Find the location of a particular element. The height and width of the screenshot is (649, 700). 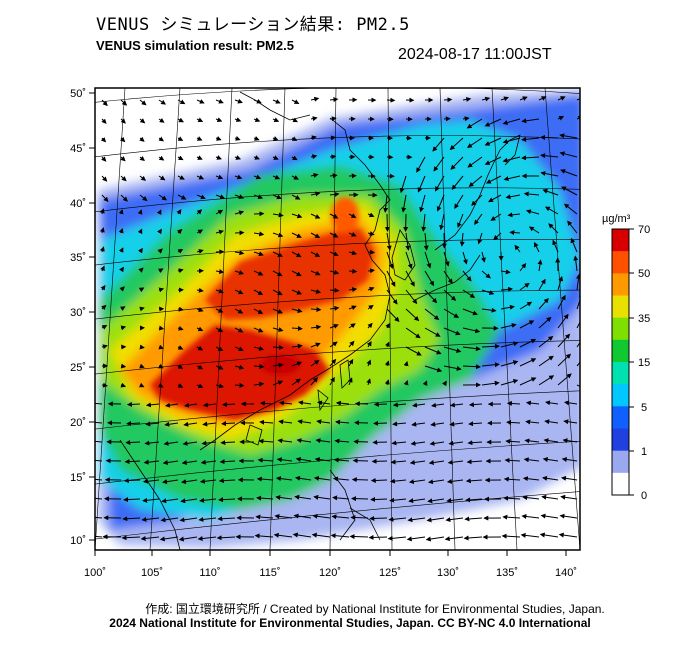

colorbar-label-5: 5 is located at coordinates (644, 408).